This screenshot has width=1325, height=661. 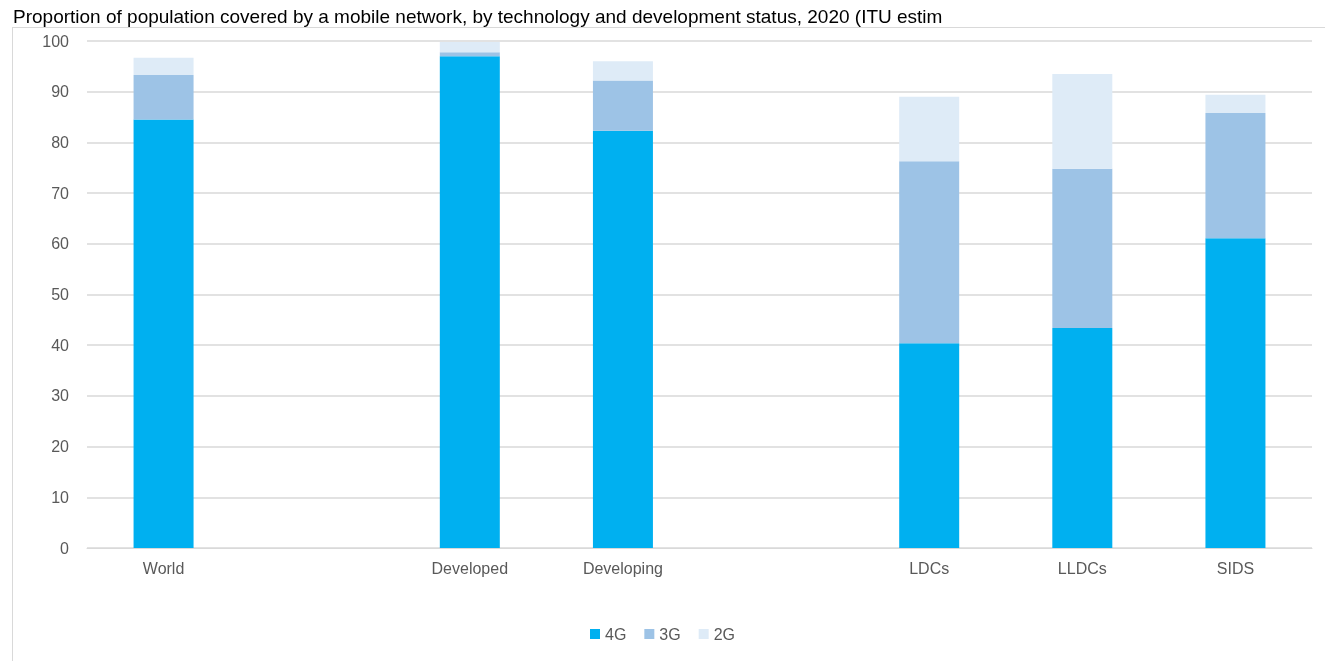 I want to click on y-tick-label: 20, so click(x=60, y=447).